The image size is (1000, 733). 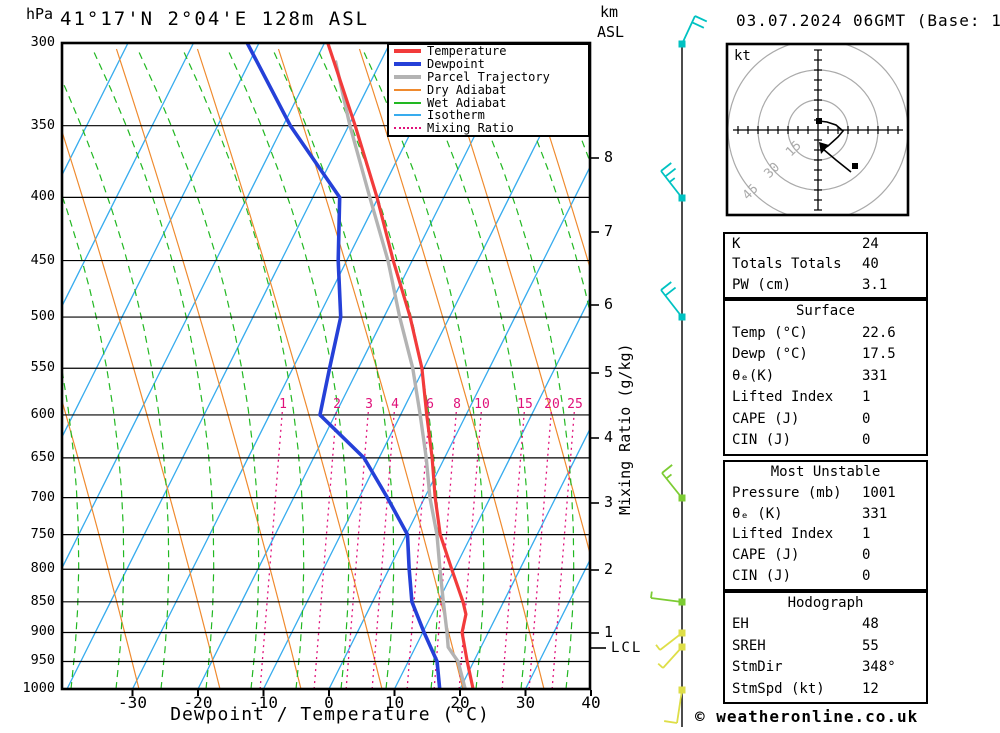 I want to click on legend-item: Dewpoint, so click(x=488, y=64).